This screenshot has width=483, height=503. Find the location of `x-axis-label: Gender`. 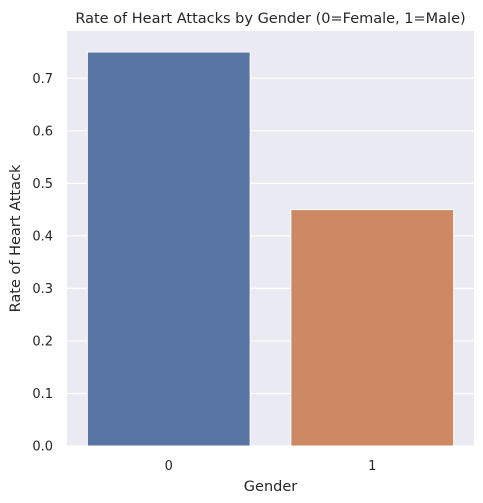

x-axis-label: Gender is located at coordinates (270, 487).